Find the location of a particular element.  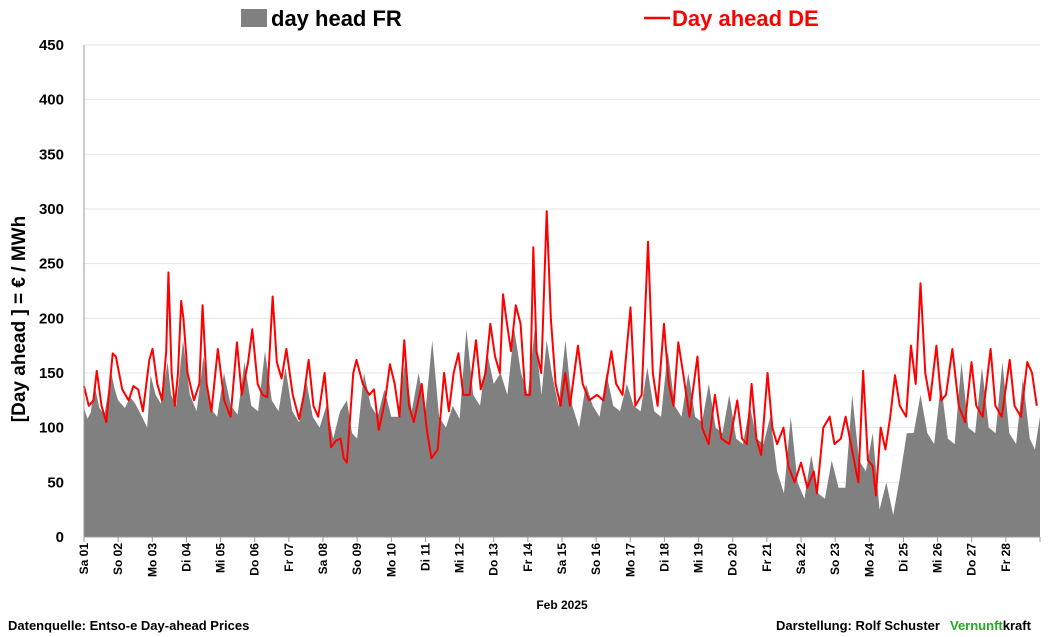

x-tick-label: Mo 17 is located at coordinates (630, 560).